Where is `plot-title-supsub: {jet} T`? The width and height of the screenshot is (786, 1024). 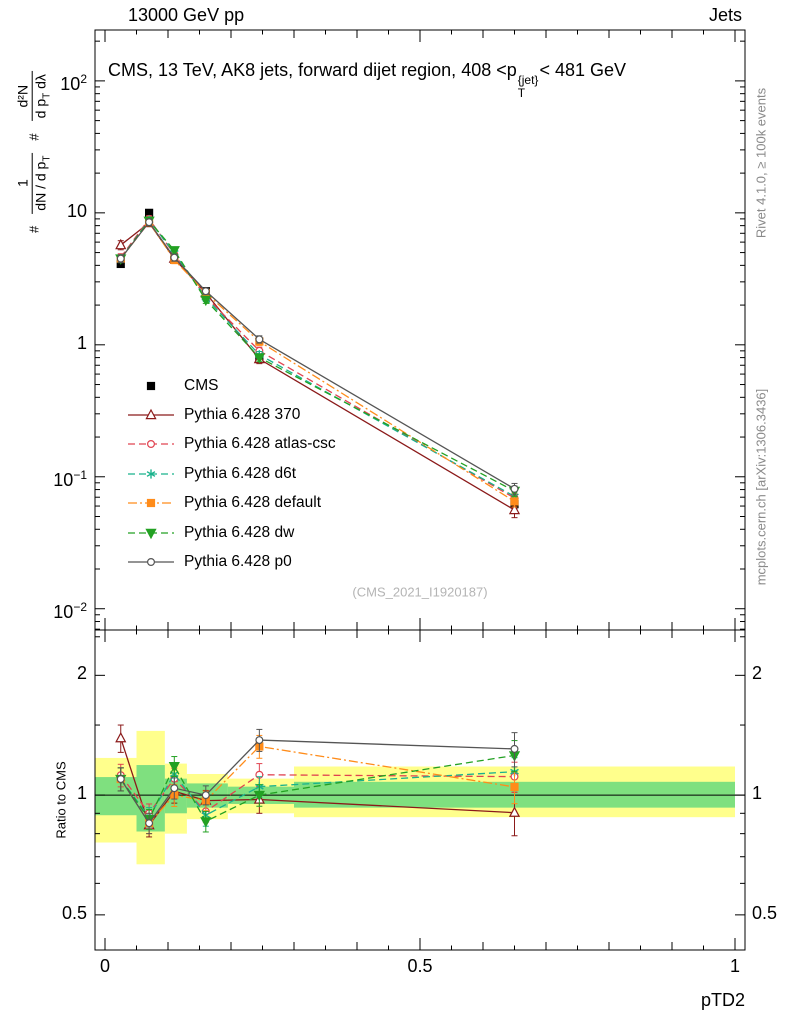
plot-title-supsub: {jet} T is located at coordinates (528, 86).